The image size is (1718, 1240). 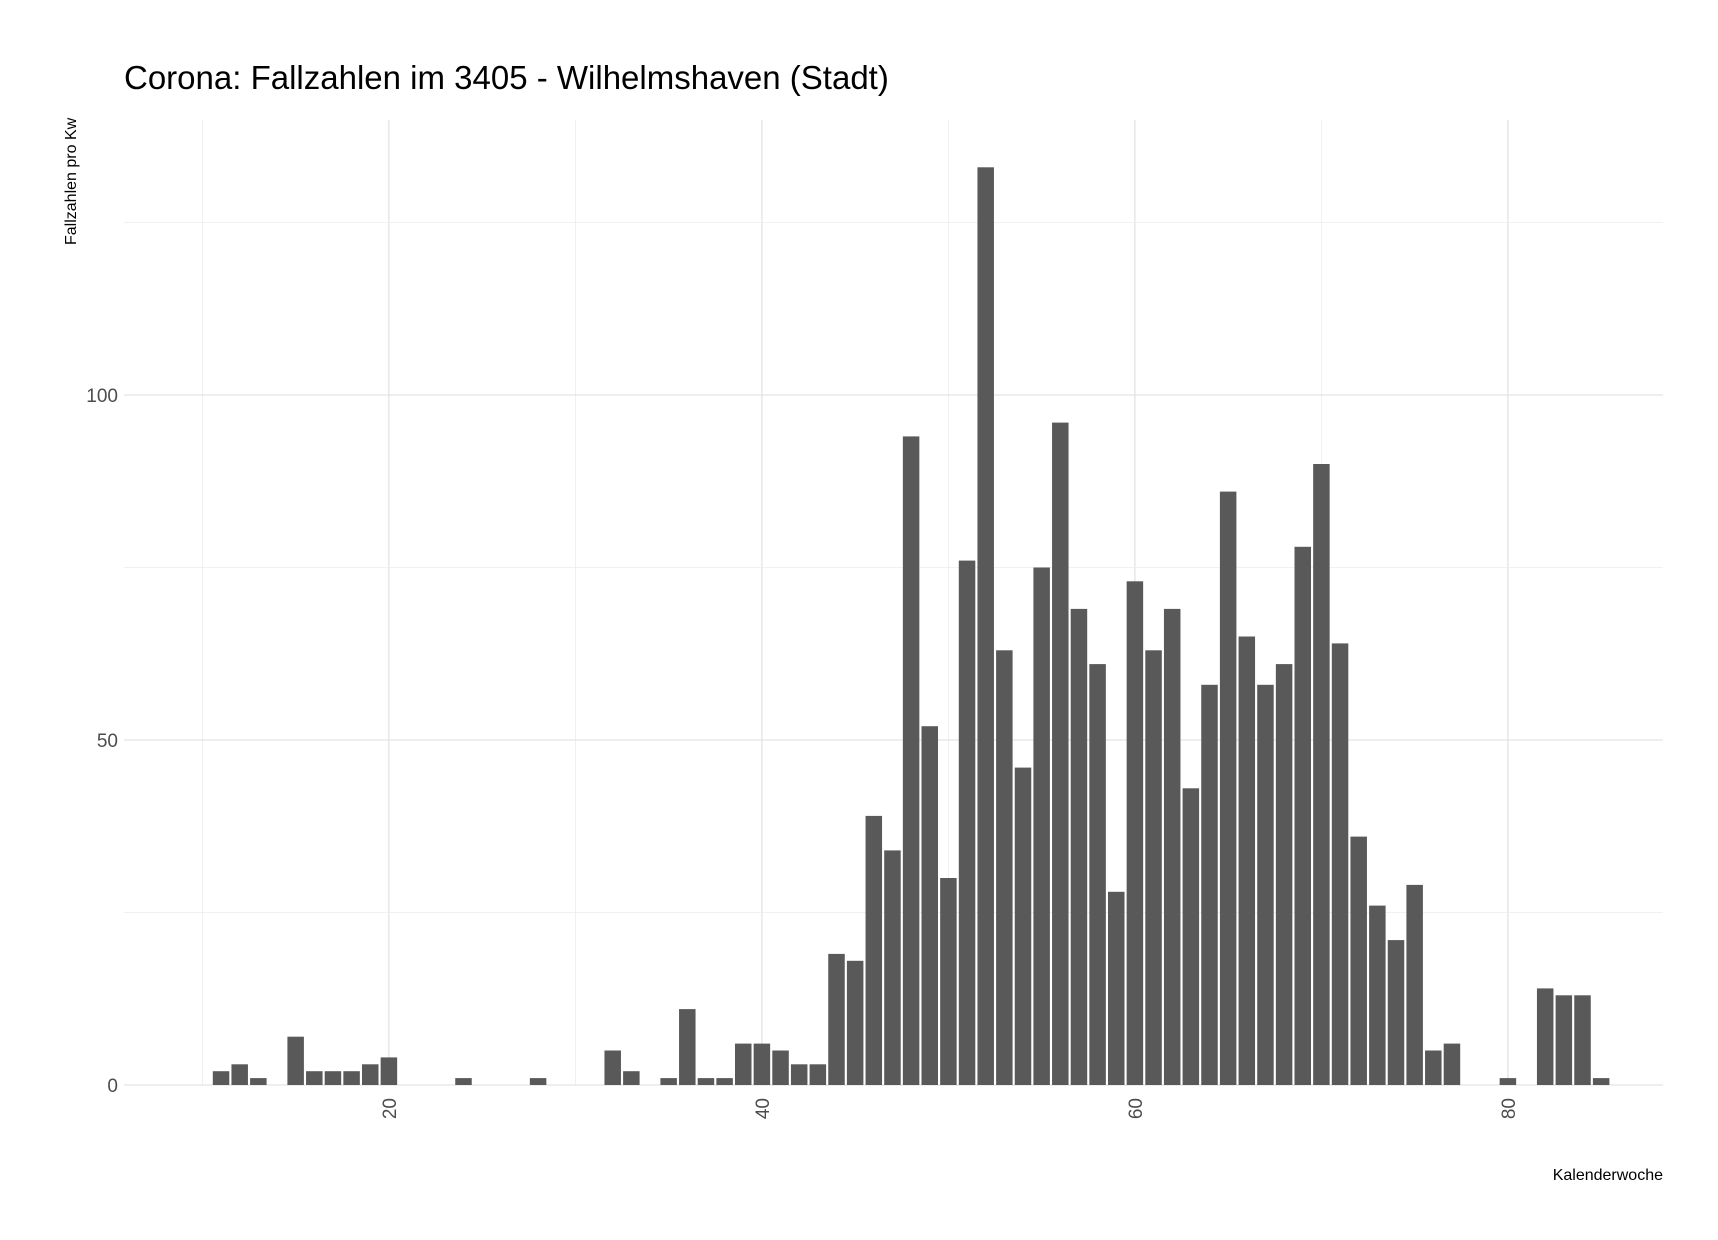 I want to click on y-tick-label-50: 50, so click(x=107, y=741).